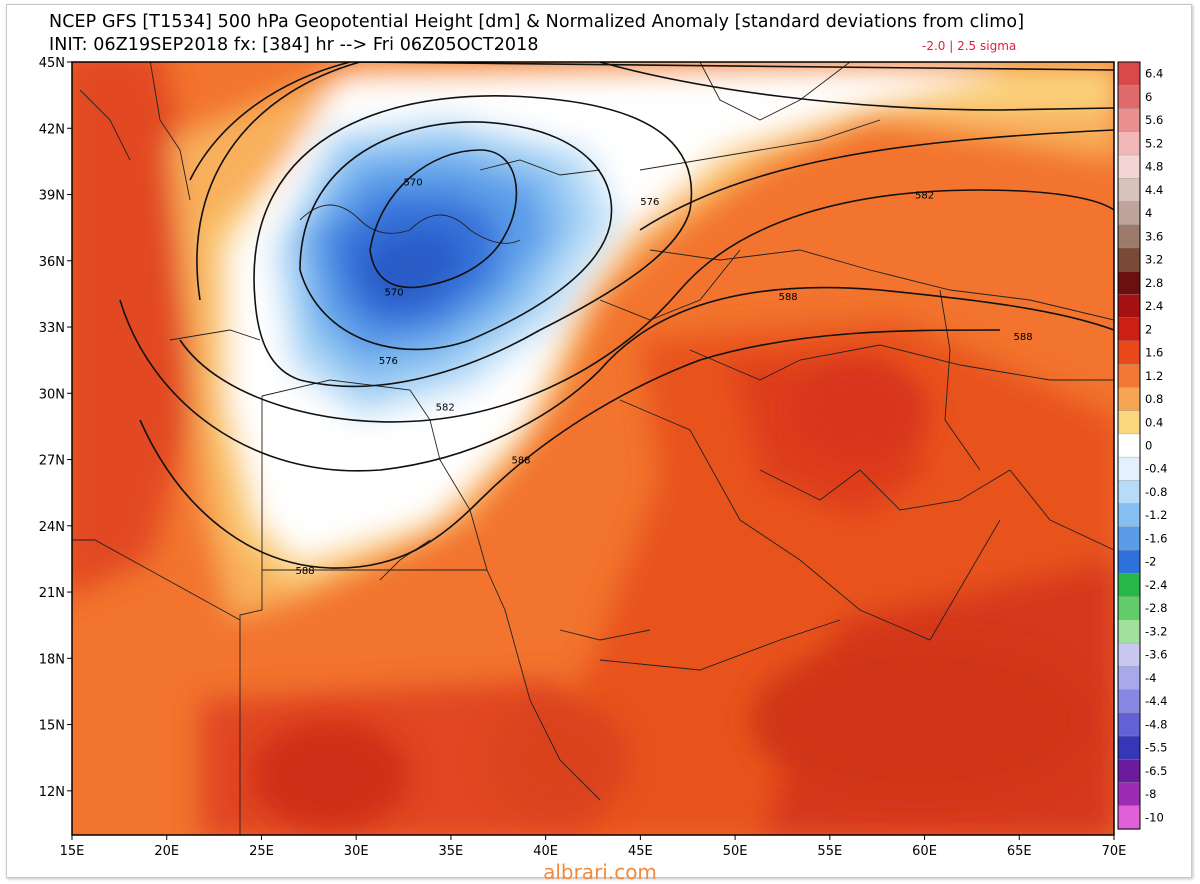 Image resolution: width=1200 pixels, height=884 pixels. What do you see at coordinates (52, 726) in the screenshot?
I see `lat-tick-label: 15N` at bounding box center [52, 726].